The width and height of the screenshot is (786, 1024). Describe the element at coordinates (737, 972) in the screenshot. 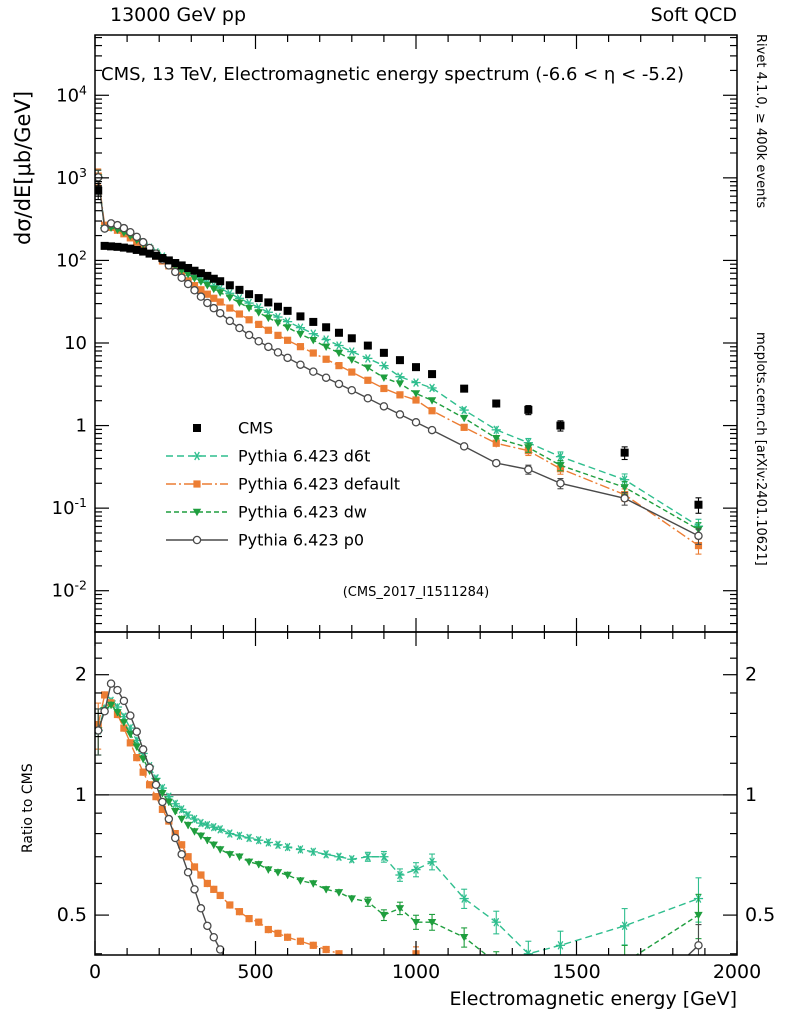

I see `x-tick-label: 2000` at that location.